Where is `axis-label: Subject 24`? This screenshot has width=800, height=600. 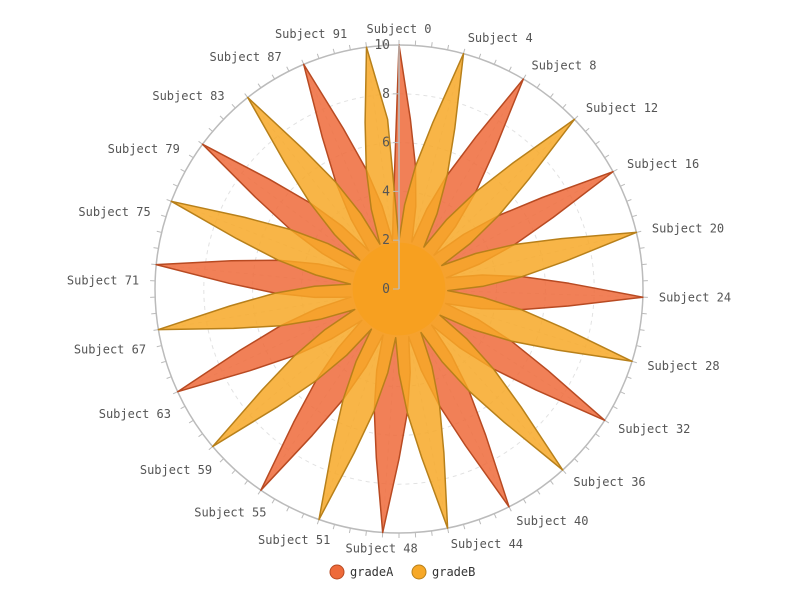 axis-label: Subject 24 is located at coordinates (695, 298).